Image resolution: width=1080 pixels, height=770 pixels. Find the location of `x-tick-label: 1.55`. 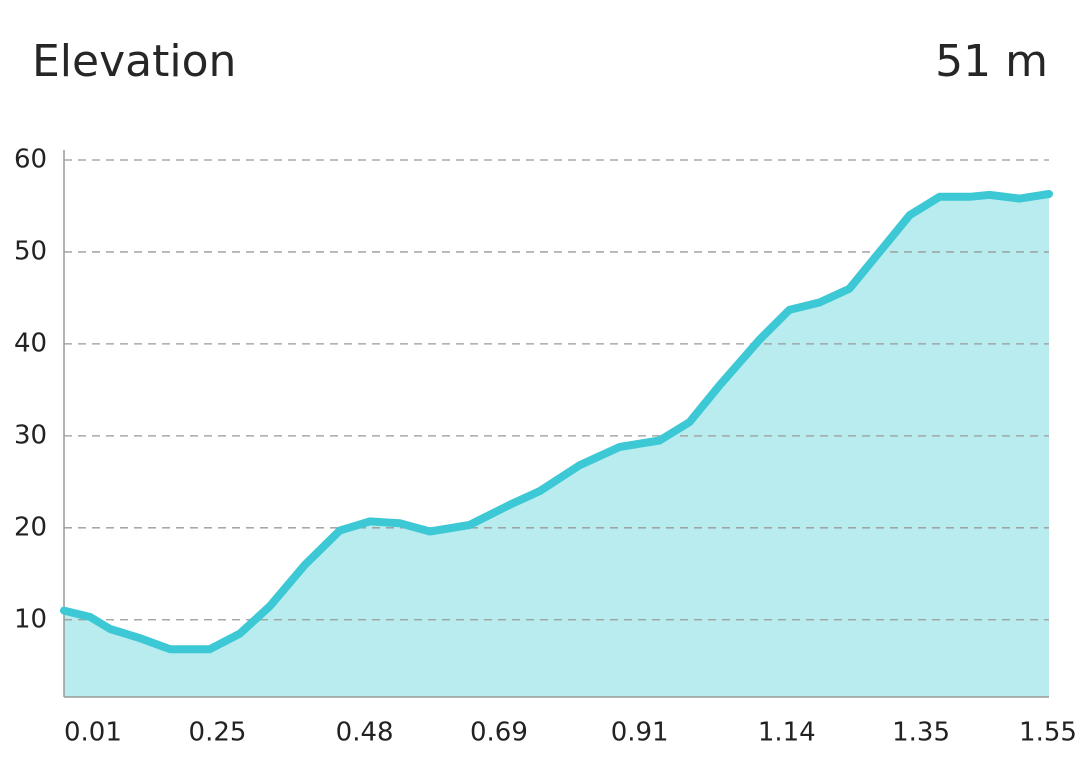

x-tick-label: 1.55 is located at coordinates (1048, 733).